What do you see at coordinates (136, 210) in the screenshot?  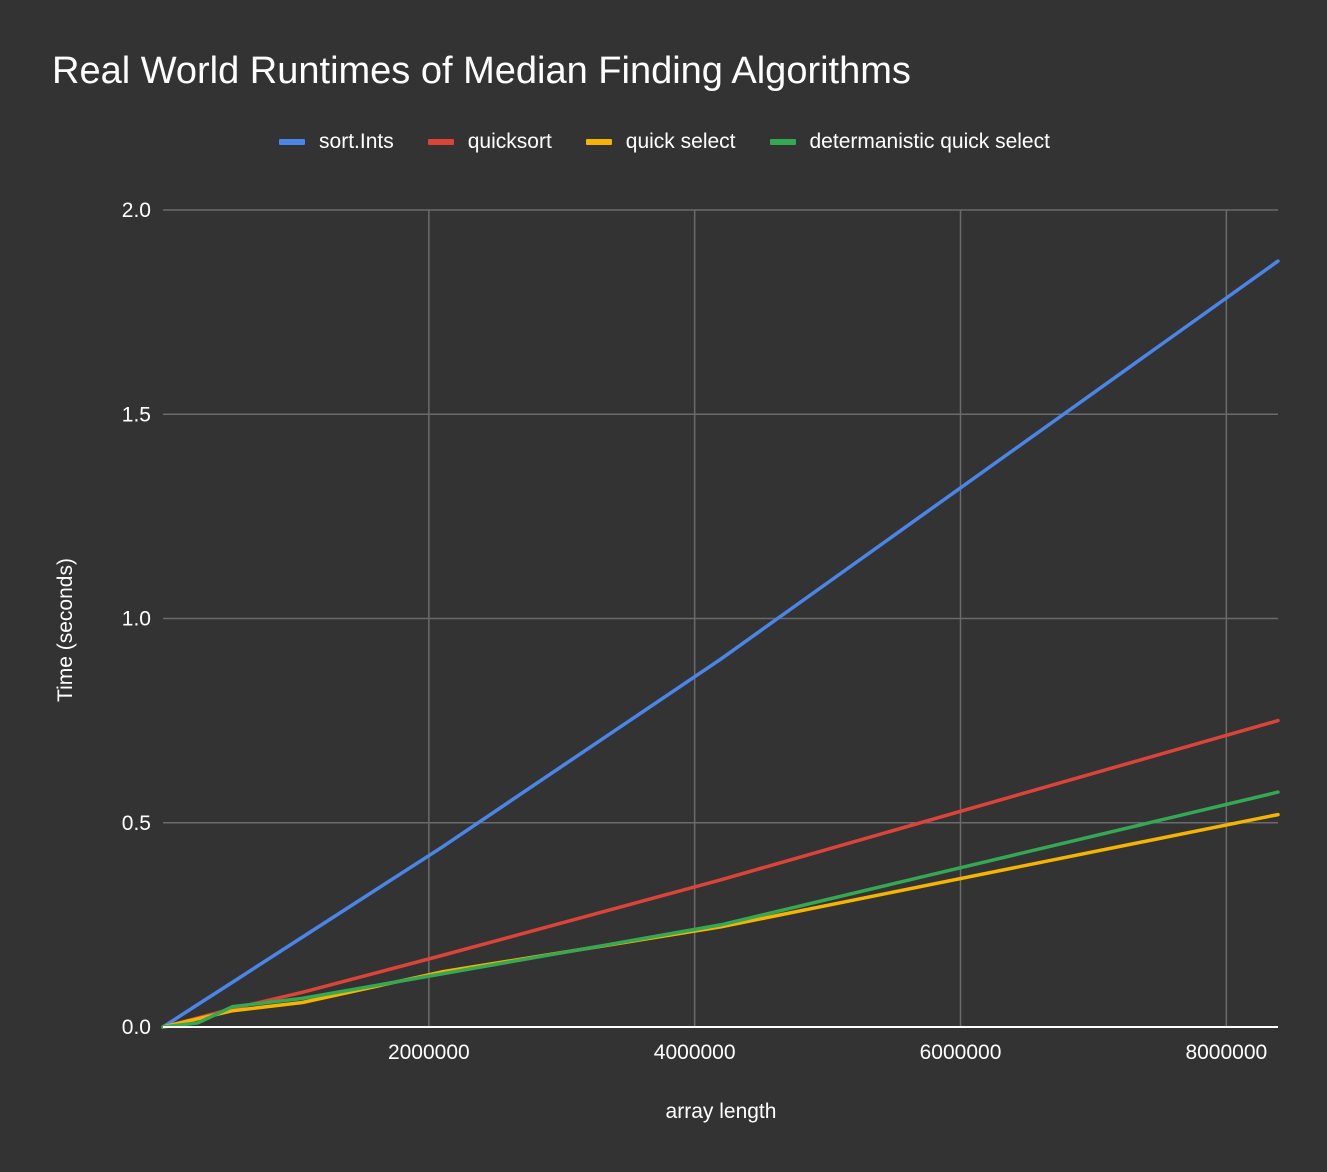 I see `y-tick-label: 2.0` at bounding box center [136, 210].